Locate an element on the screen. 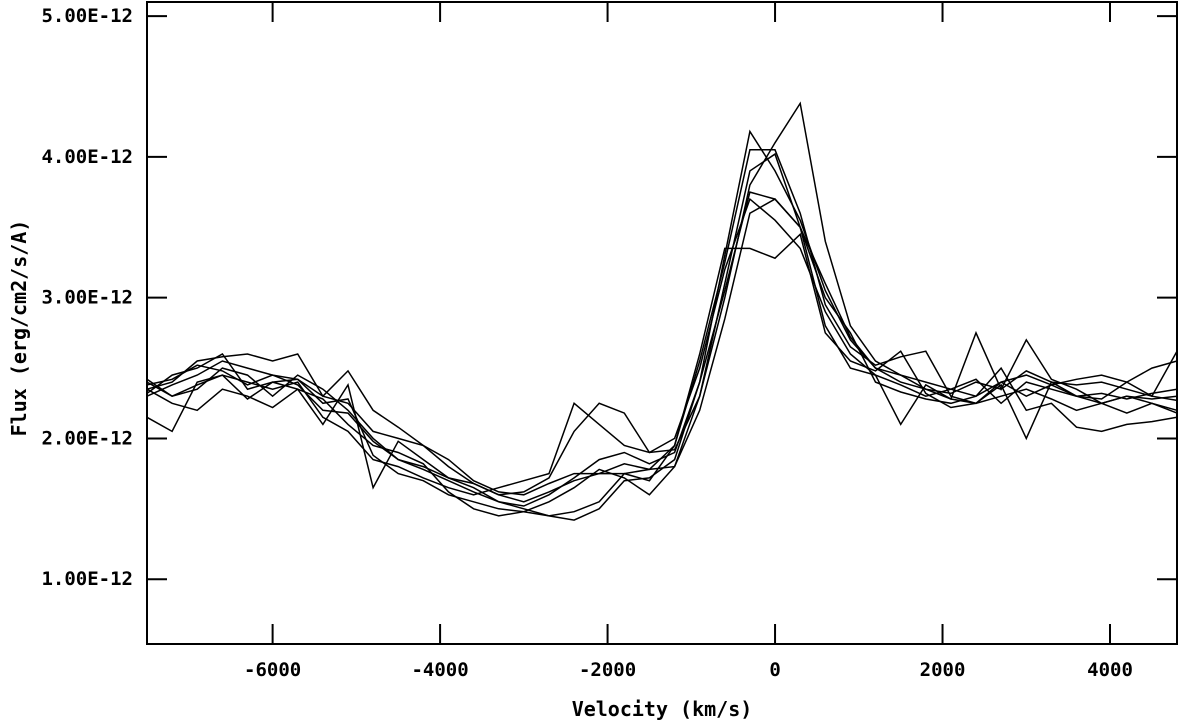 The image size is (1179, 721). y-tick-label: 2.00E-12 is located at coordinates (87, 438).